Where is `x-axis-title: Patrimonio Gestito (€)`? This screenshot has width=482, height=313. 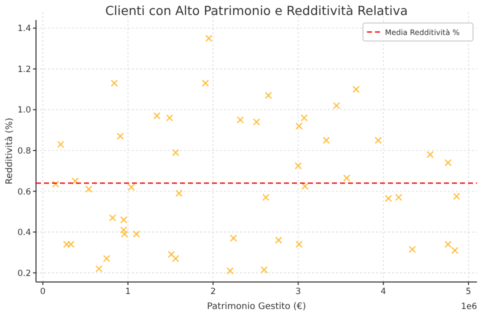 x-axis-title: Patrimonio Gestito (€) is located at coordinates (256, 307).